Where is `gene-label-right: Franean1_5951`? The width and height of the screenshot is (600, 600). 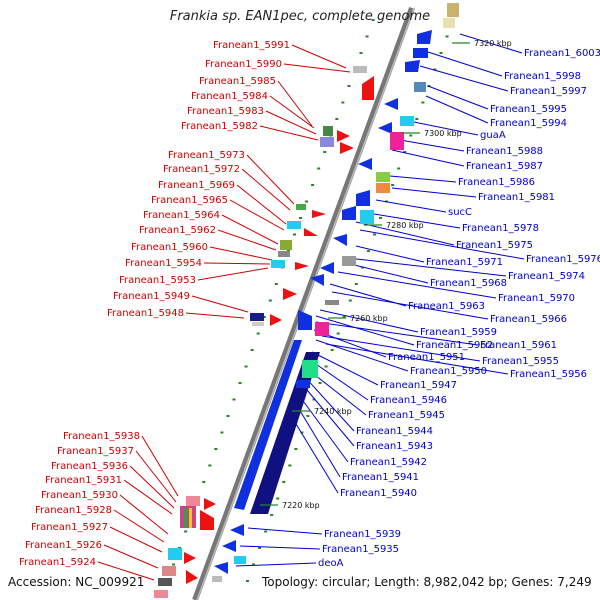
gene-label-right: Franean1_5951 is located at coordinates (426, 357).